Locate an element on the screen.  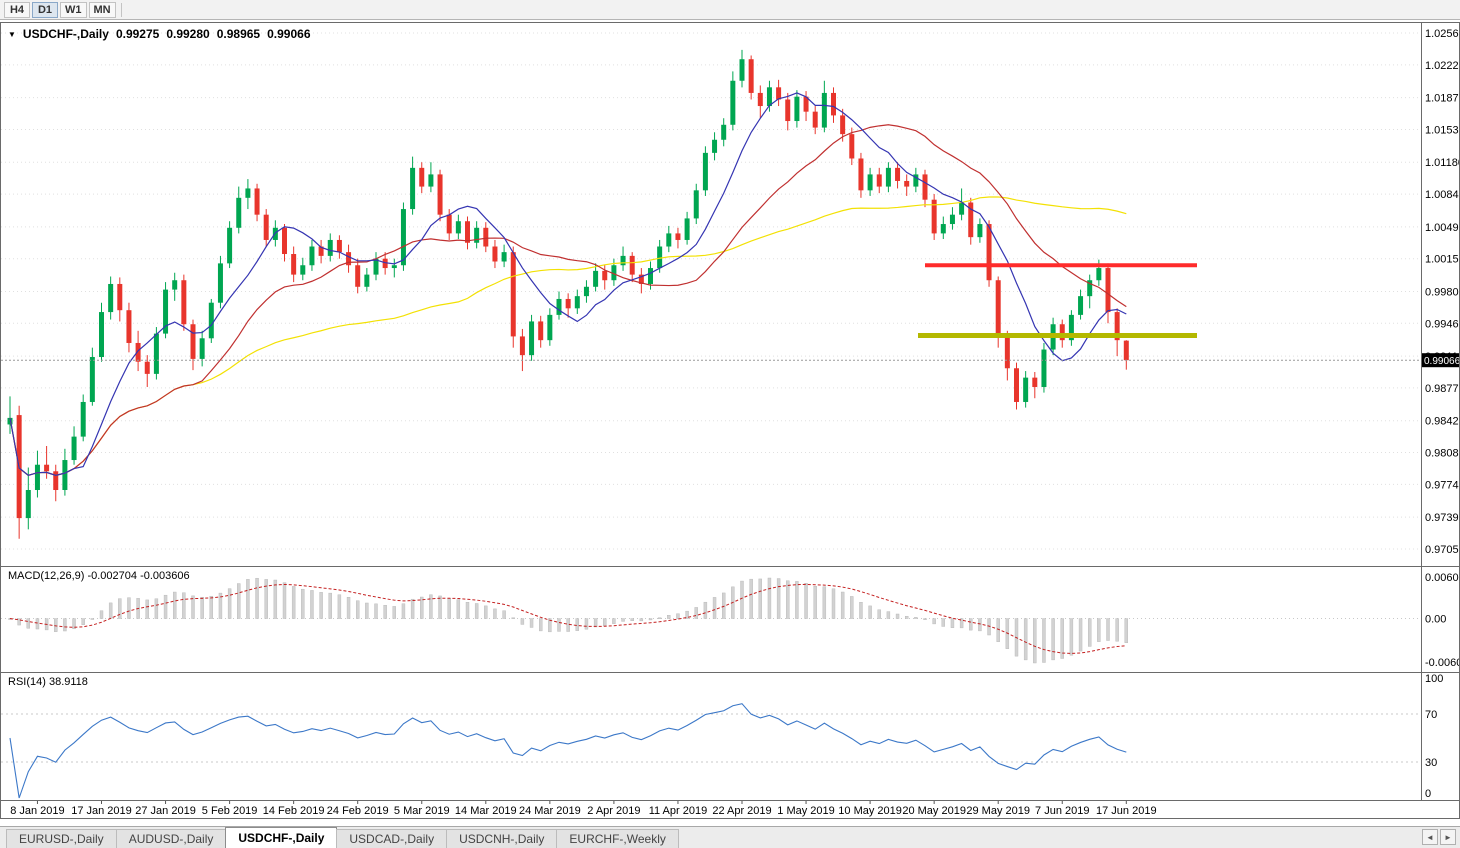
macd-label: MACD(12,26,9) -0.002704 -0.003606 is located at coordinates (99, 576).